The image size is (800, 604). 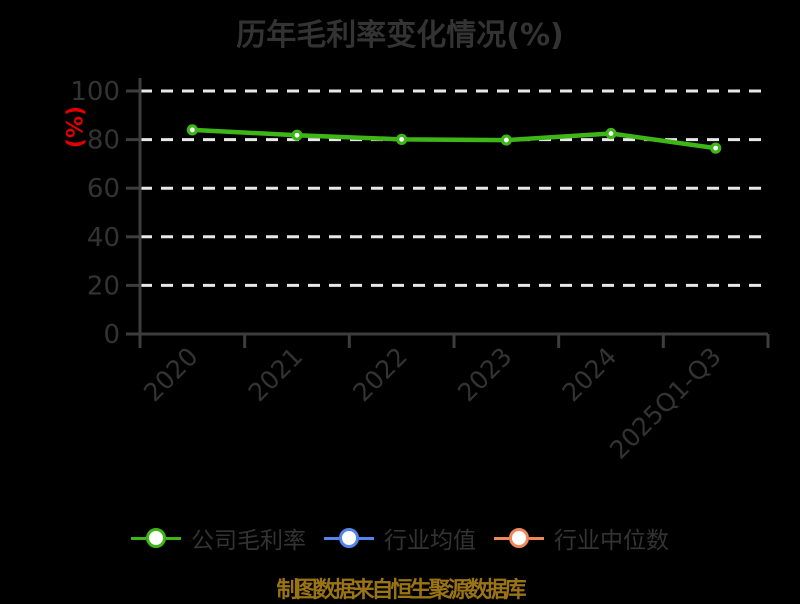 I want to click on y-tick-label-80: 80, so click(x=103, y=141).